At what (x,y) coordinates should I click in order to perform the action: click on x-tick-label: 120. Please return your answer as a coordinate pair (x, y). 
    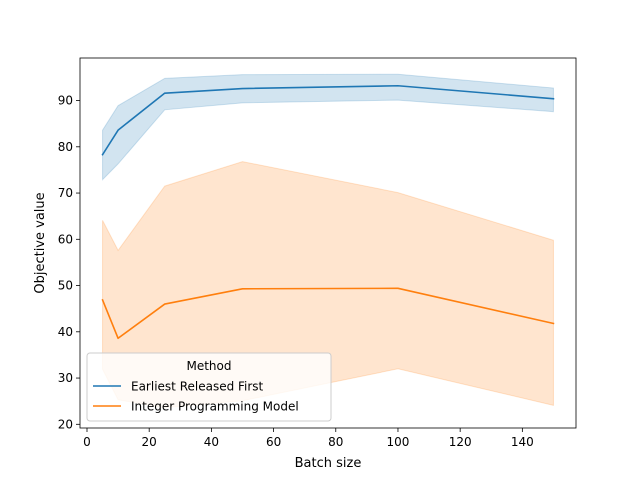
    Looking at the image, I should click on (460, 442).